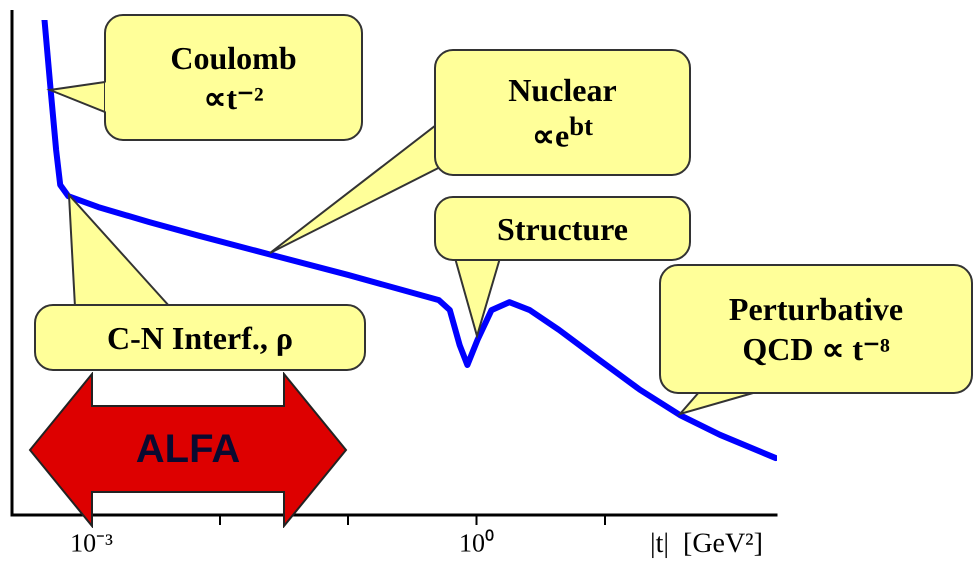 This screenshot has height=576, width=978. I want to click on annotation: C-N Interf., ρ, so click(200, 338).